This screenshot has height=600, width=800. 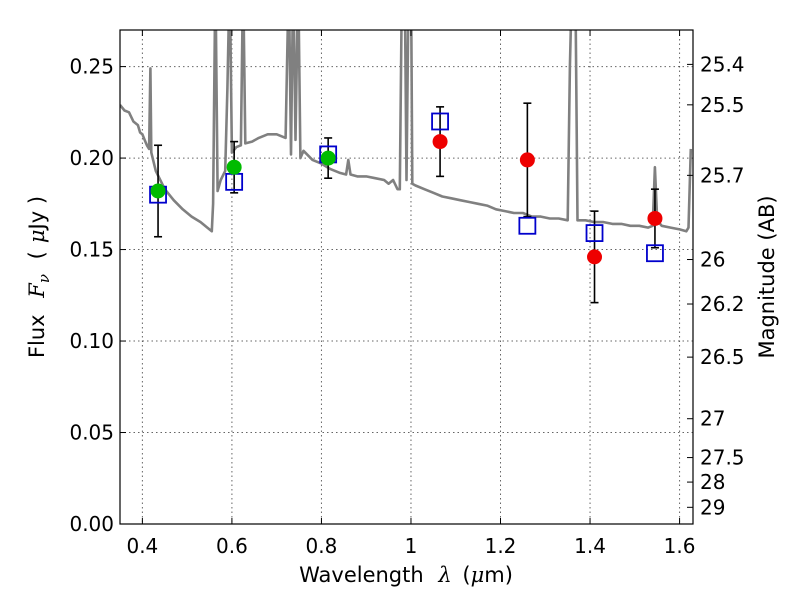 What do you see at coordinates (712, 482) in the screenshot?
I see `mag-tick-label: 28` at bounding box center [712, 482].